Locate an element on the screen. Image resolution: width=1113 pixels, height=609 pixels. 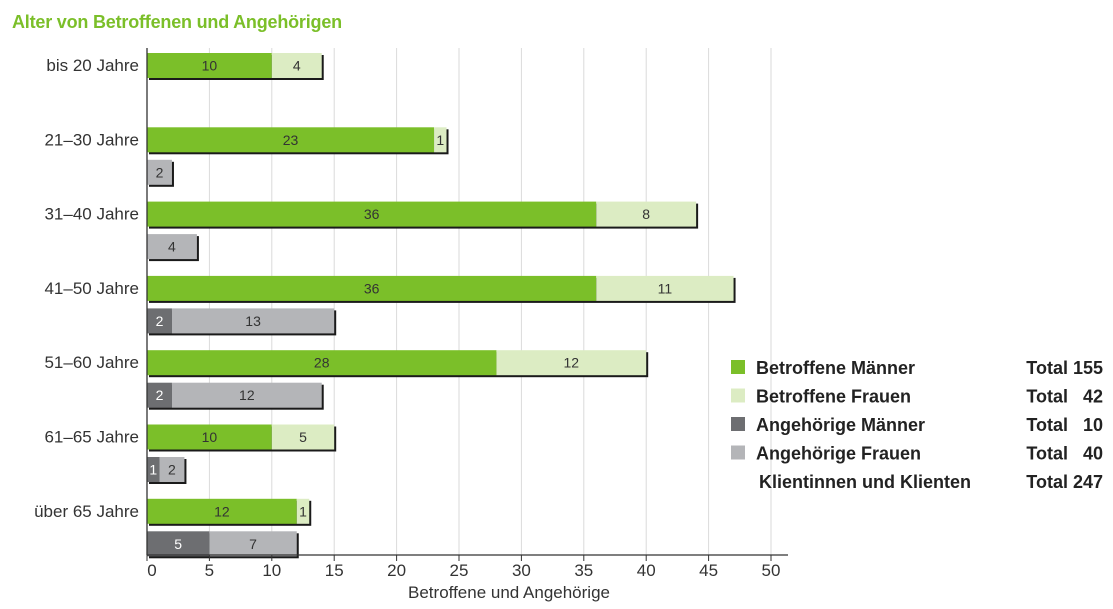
bar-betroffene-frauen-ueber-65-jahre is located at coordinates (303, 511).